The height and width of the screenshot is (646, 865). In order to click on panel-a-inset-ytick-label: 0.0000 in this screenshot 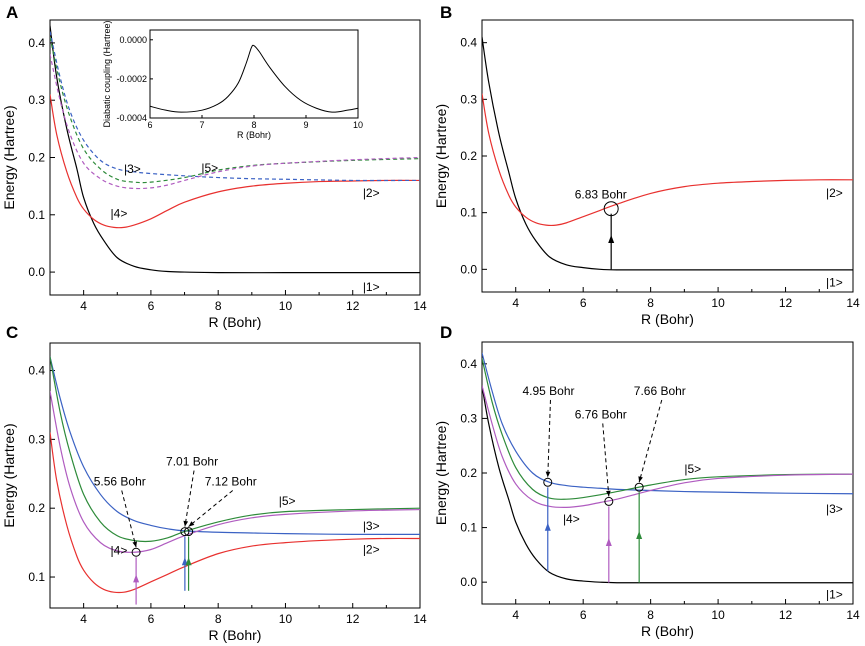, I will do `click(133, 40)`.